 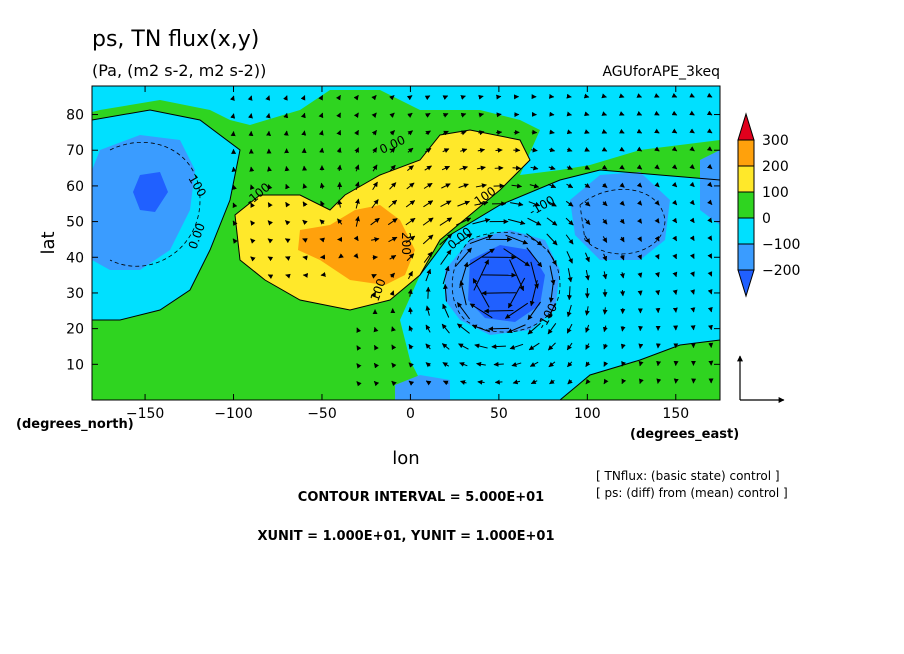 What do you see at coordinates (75, 187) in the screenshot?
I see `y-tick-label: 60` at bounding box center [75, 187].